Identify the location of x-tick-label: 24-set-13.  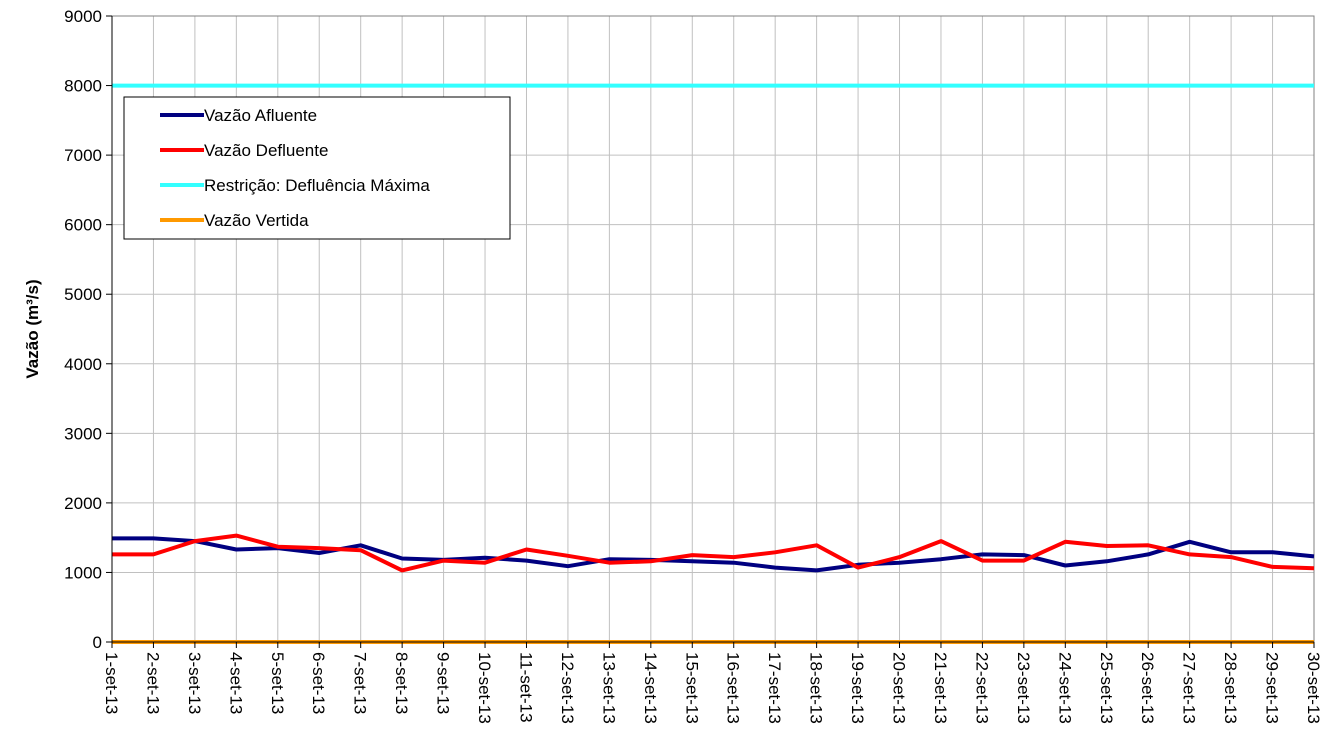
(1064, 688).